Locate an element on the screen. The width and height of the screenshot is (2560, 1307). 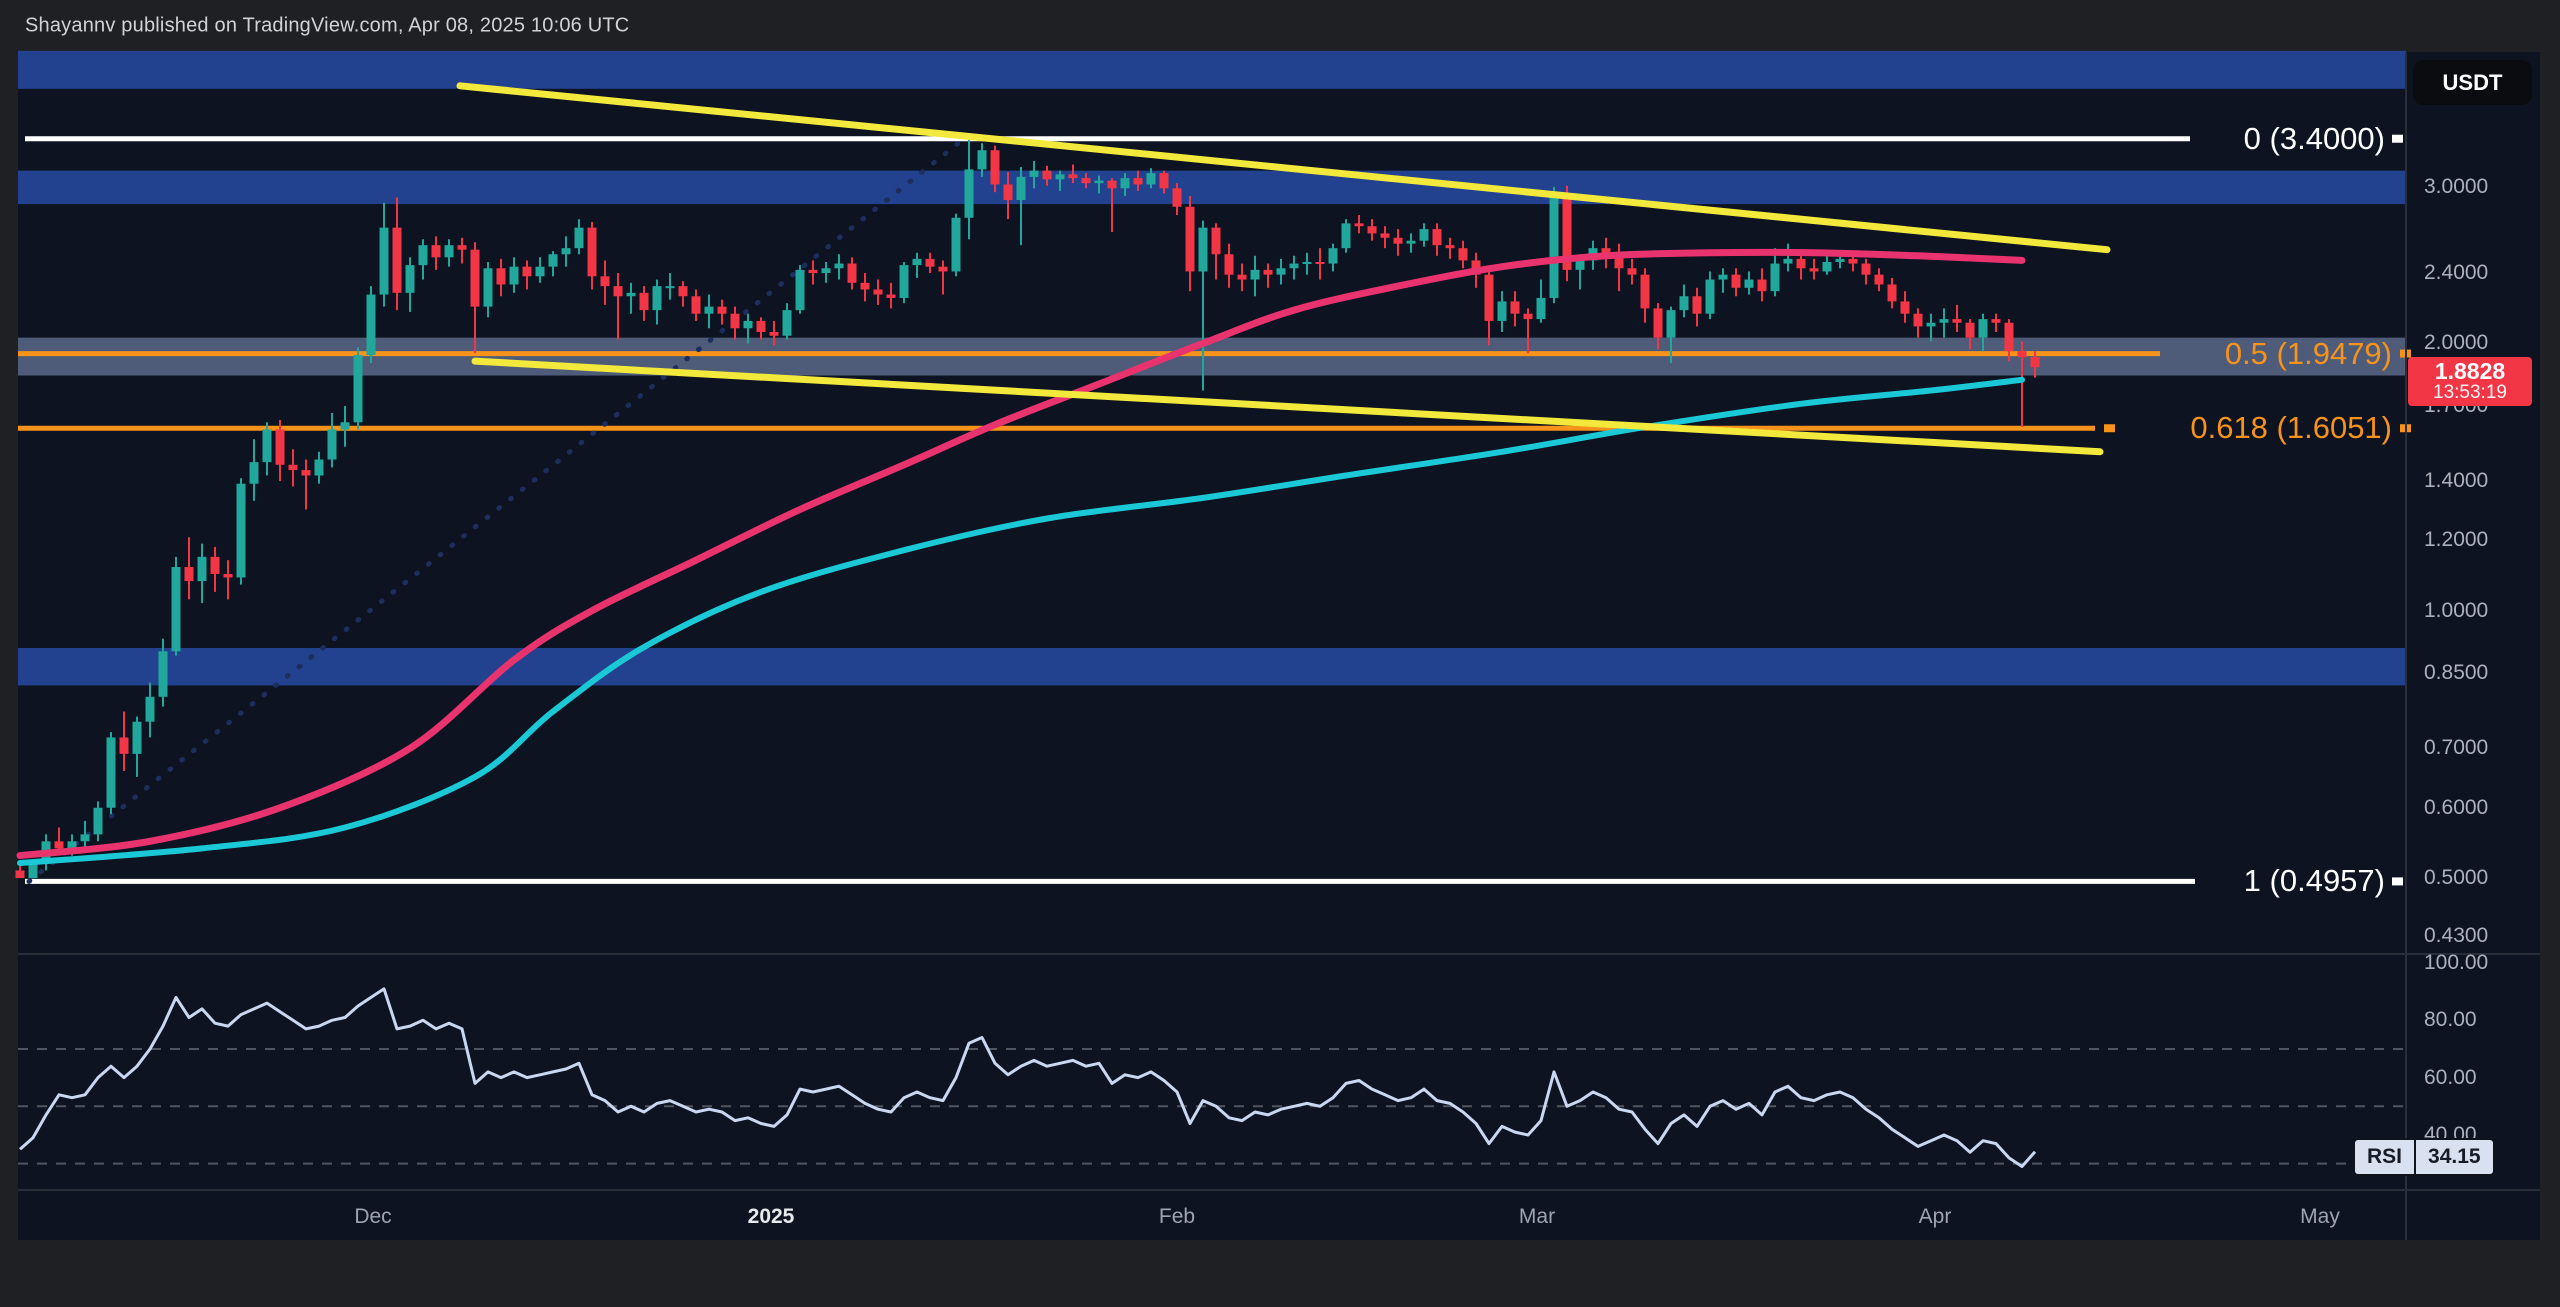
supply-demand-zone-blue is located at coordinates (1212, 69).